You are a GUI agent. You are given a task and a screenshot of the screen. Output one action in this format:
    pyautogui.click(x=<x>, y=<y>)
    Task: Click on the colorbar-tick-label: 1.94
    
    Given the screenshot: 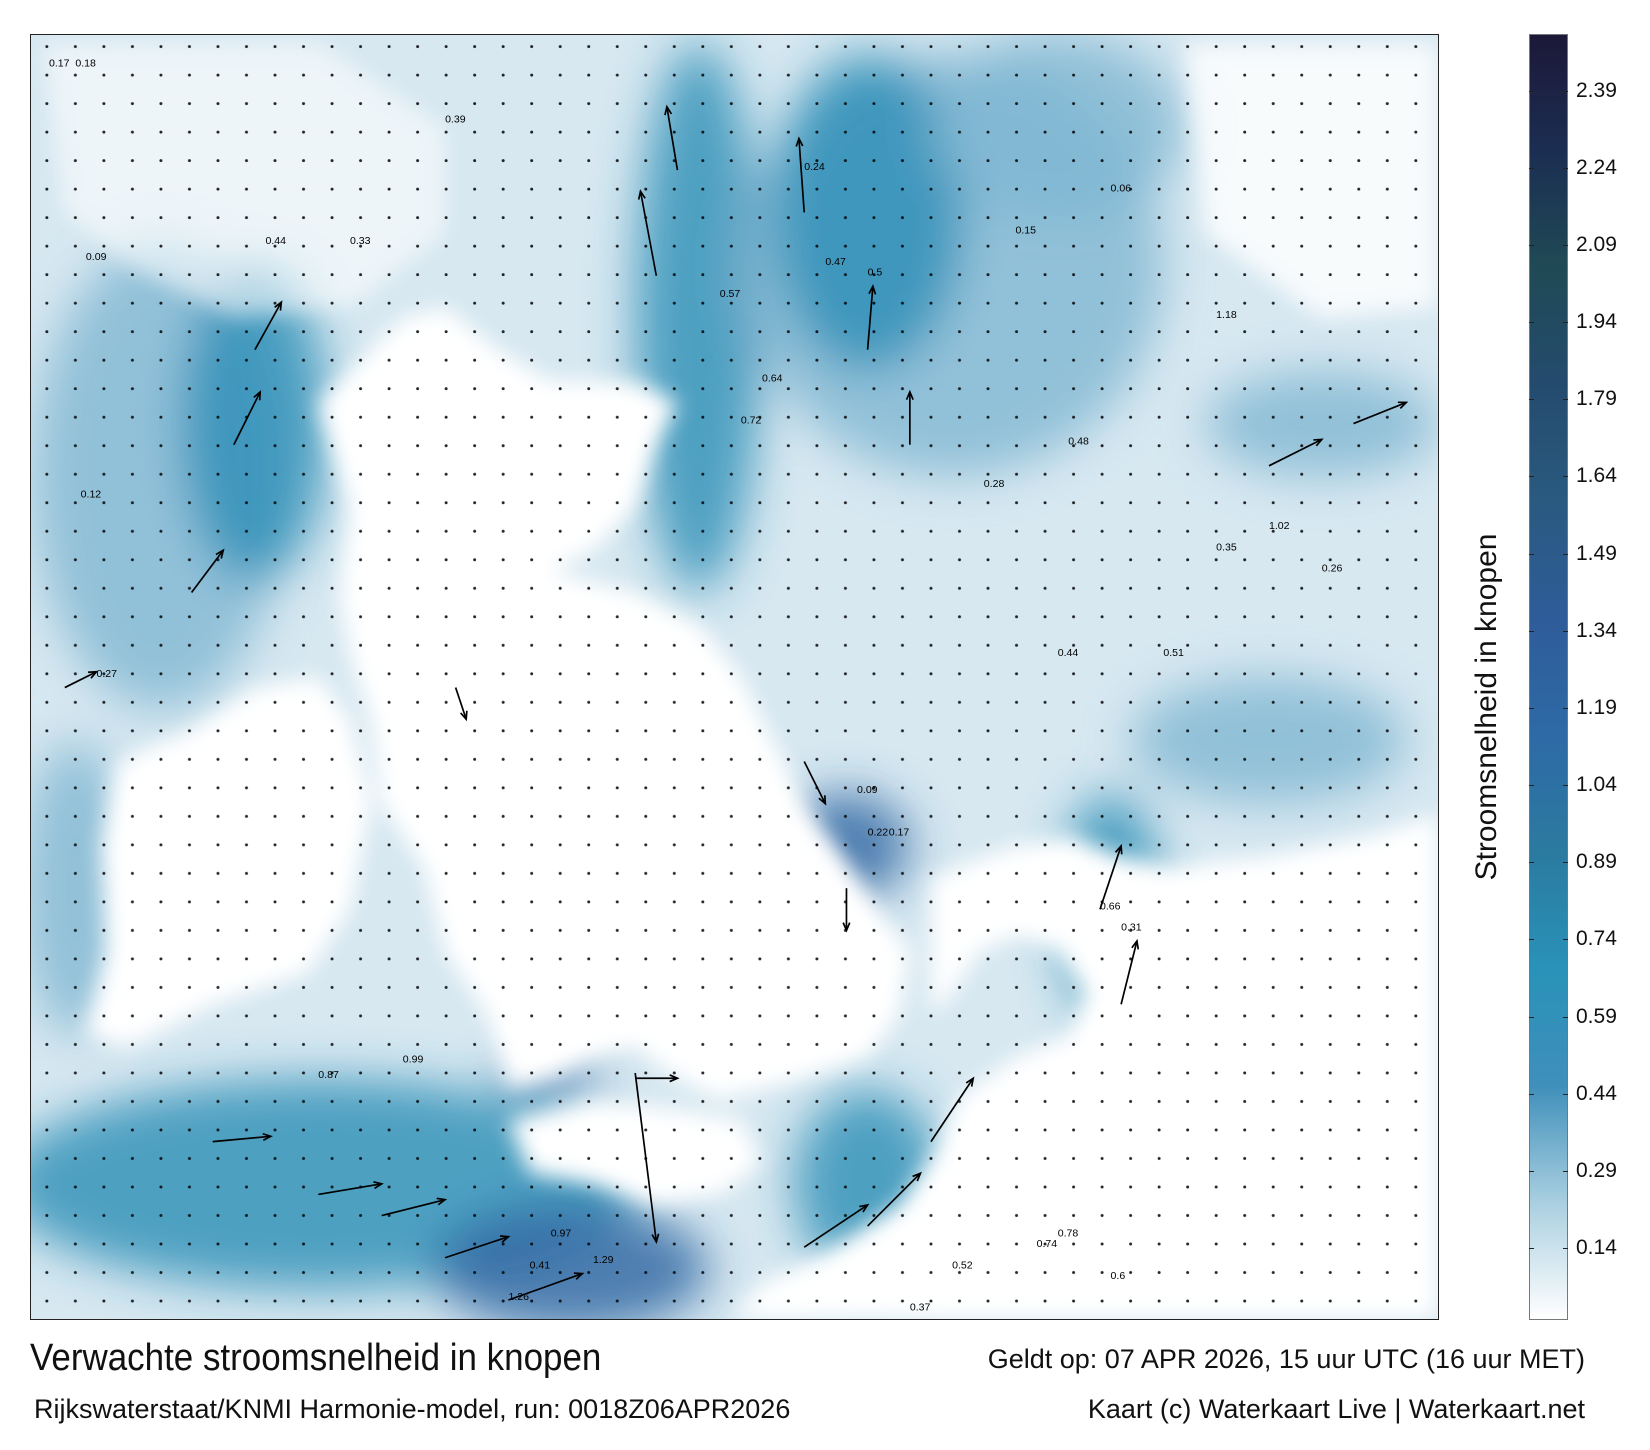 What is the action you would take?
    pyautogui.click(x=1596, y=322)
    